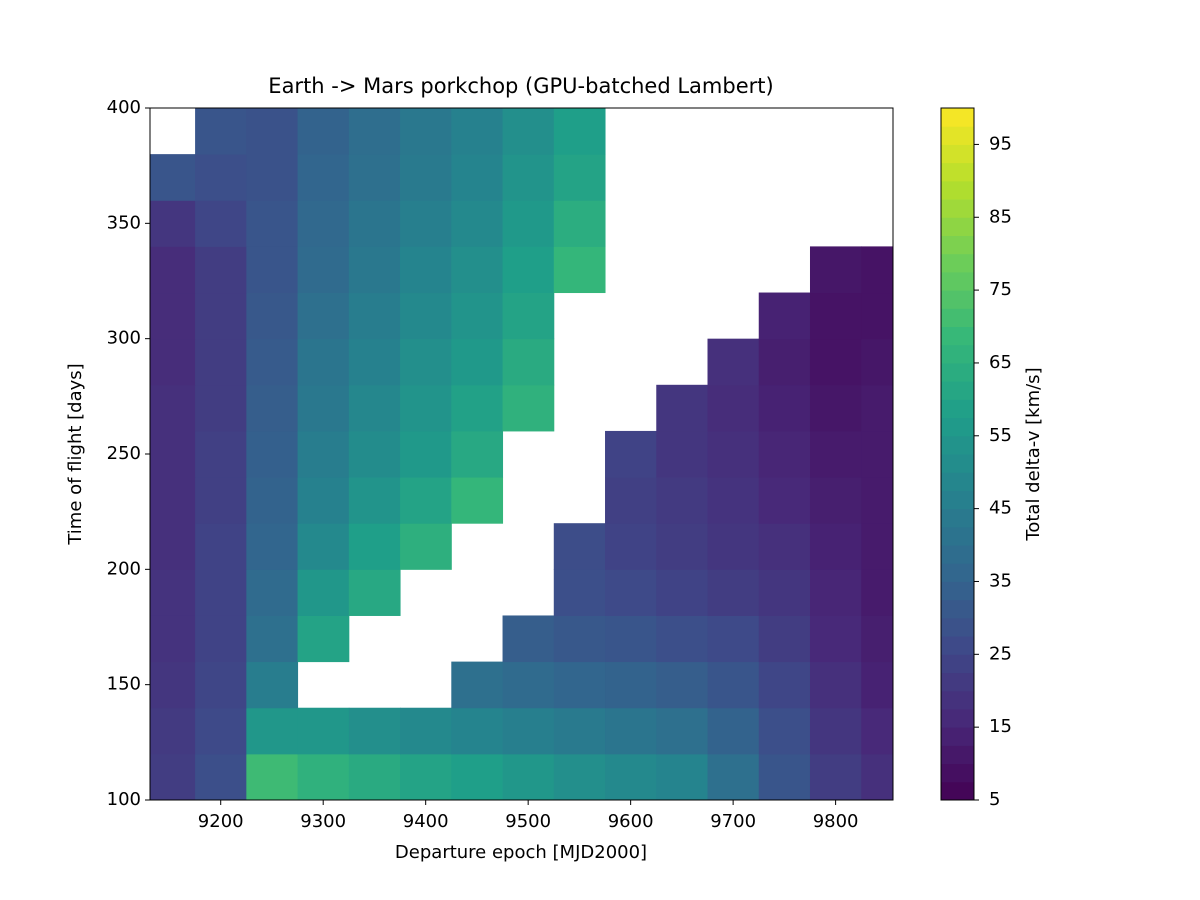 Image resolution: width=1200 pixels, height=900 pixels. Describe the element at coordinates (1000, 653) in the screenshot. I see `colorbar-tick-label: 25` at that location.